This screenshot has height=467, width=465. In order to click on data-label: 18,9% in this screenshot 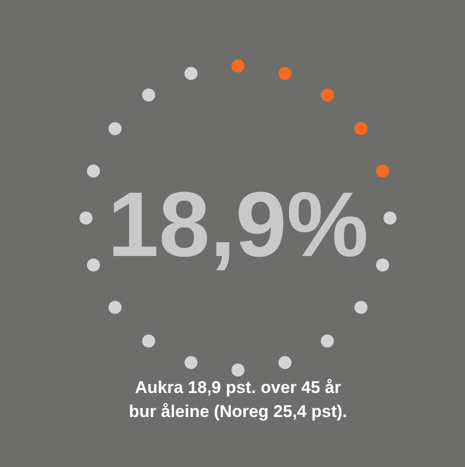, I will do `click(238, 225)`.